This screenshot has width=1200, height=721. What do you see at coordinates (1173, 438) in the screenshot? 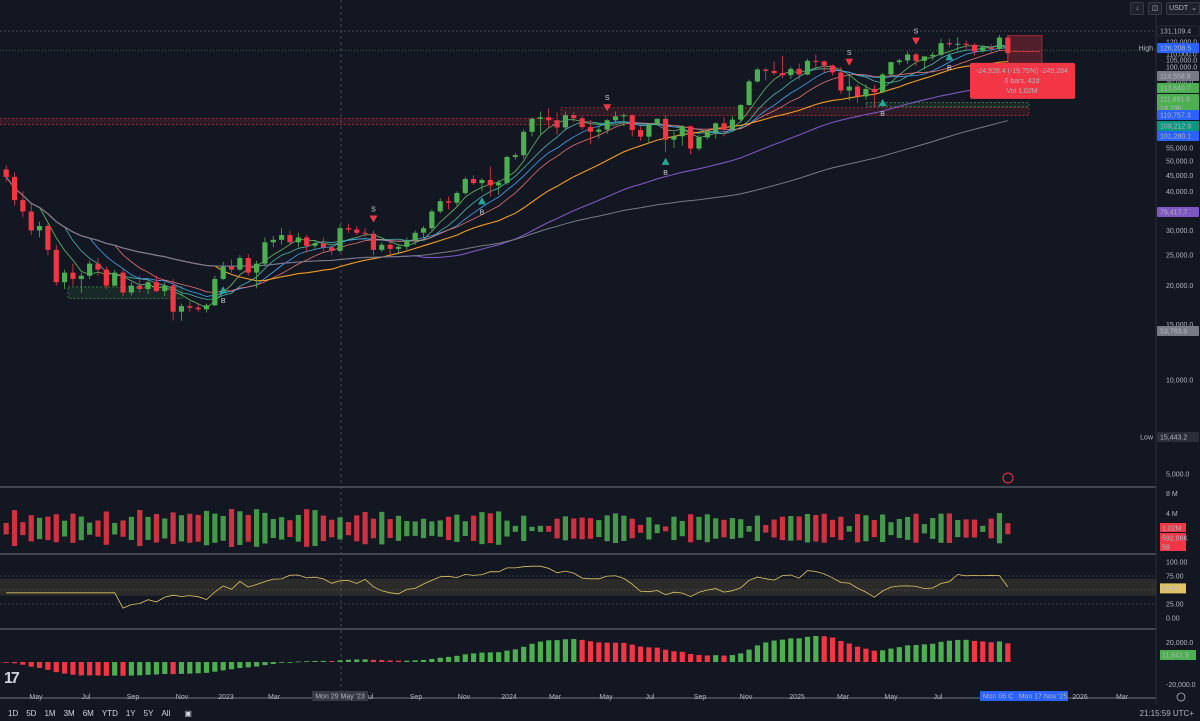
I see `price-label-text: 15,443.2` at bounding box center [1173, 438].